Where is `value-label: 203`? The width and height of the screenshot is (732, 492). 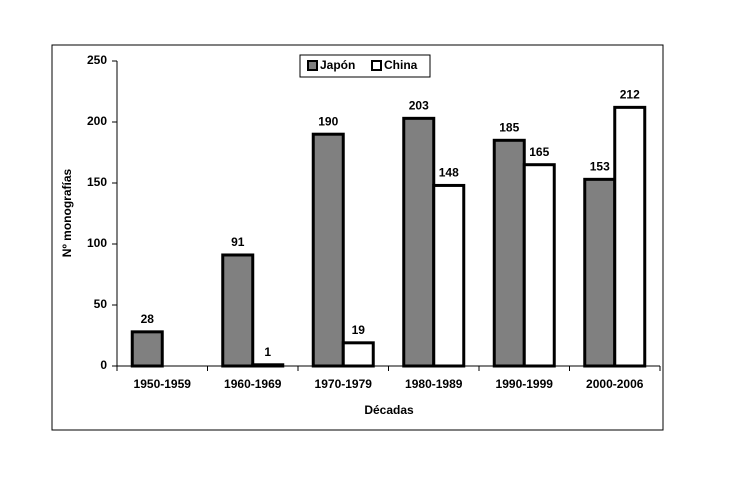 value-label: 203 is located at coordinates (419, 106).